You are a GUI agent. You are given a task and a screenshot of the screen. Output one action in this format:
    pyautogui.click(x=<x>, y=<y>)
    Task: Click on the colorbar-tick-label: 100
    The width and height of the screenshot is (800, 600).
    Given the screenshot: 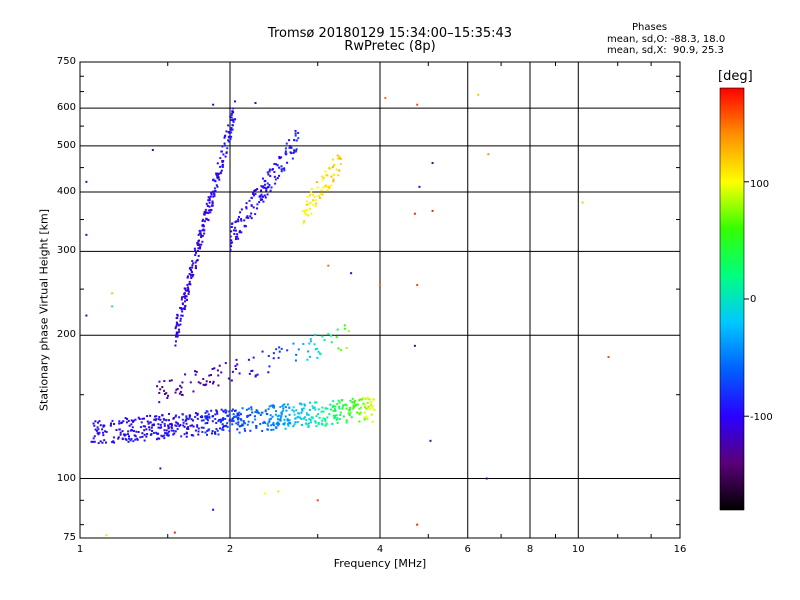 What is the action you would take?
    pyautogui.click(x=760, y=184)
    